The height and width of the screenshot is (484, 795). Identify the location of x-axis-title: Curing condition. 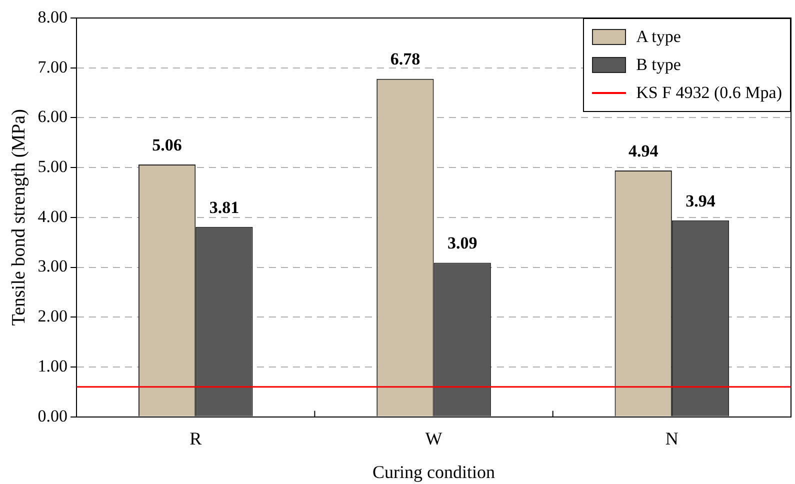
(434, 472).